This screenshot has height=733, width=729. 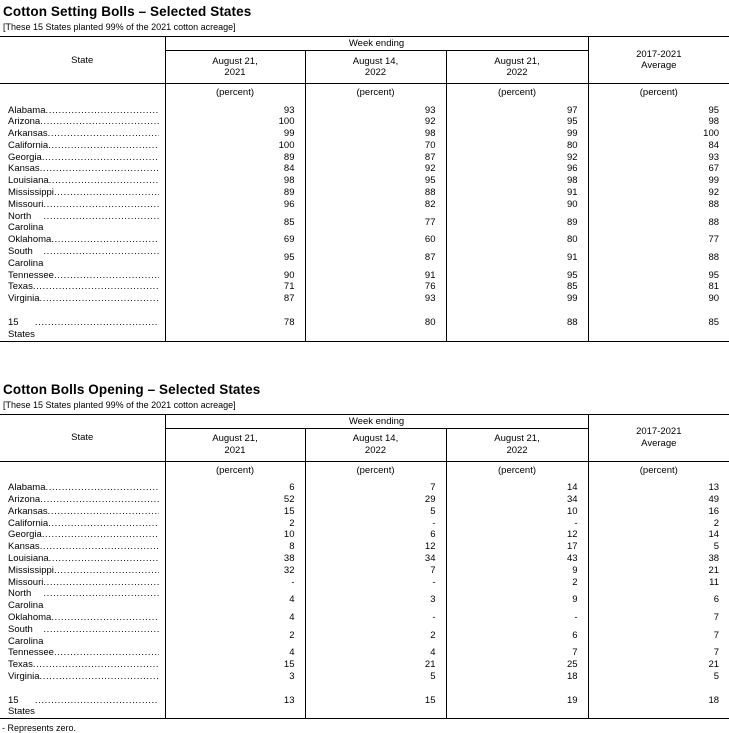 What do you see at coordinates (364, 706) in the screenshot?
I see `total-row: 15 States 13 15 19 18` at bounding box center [364, 706].